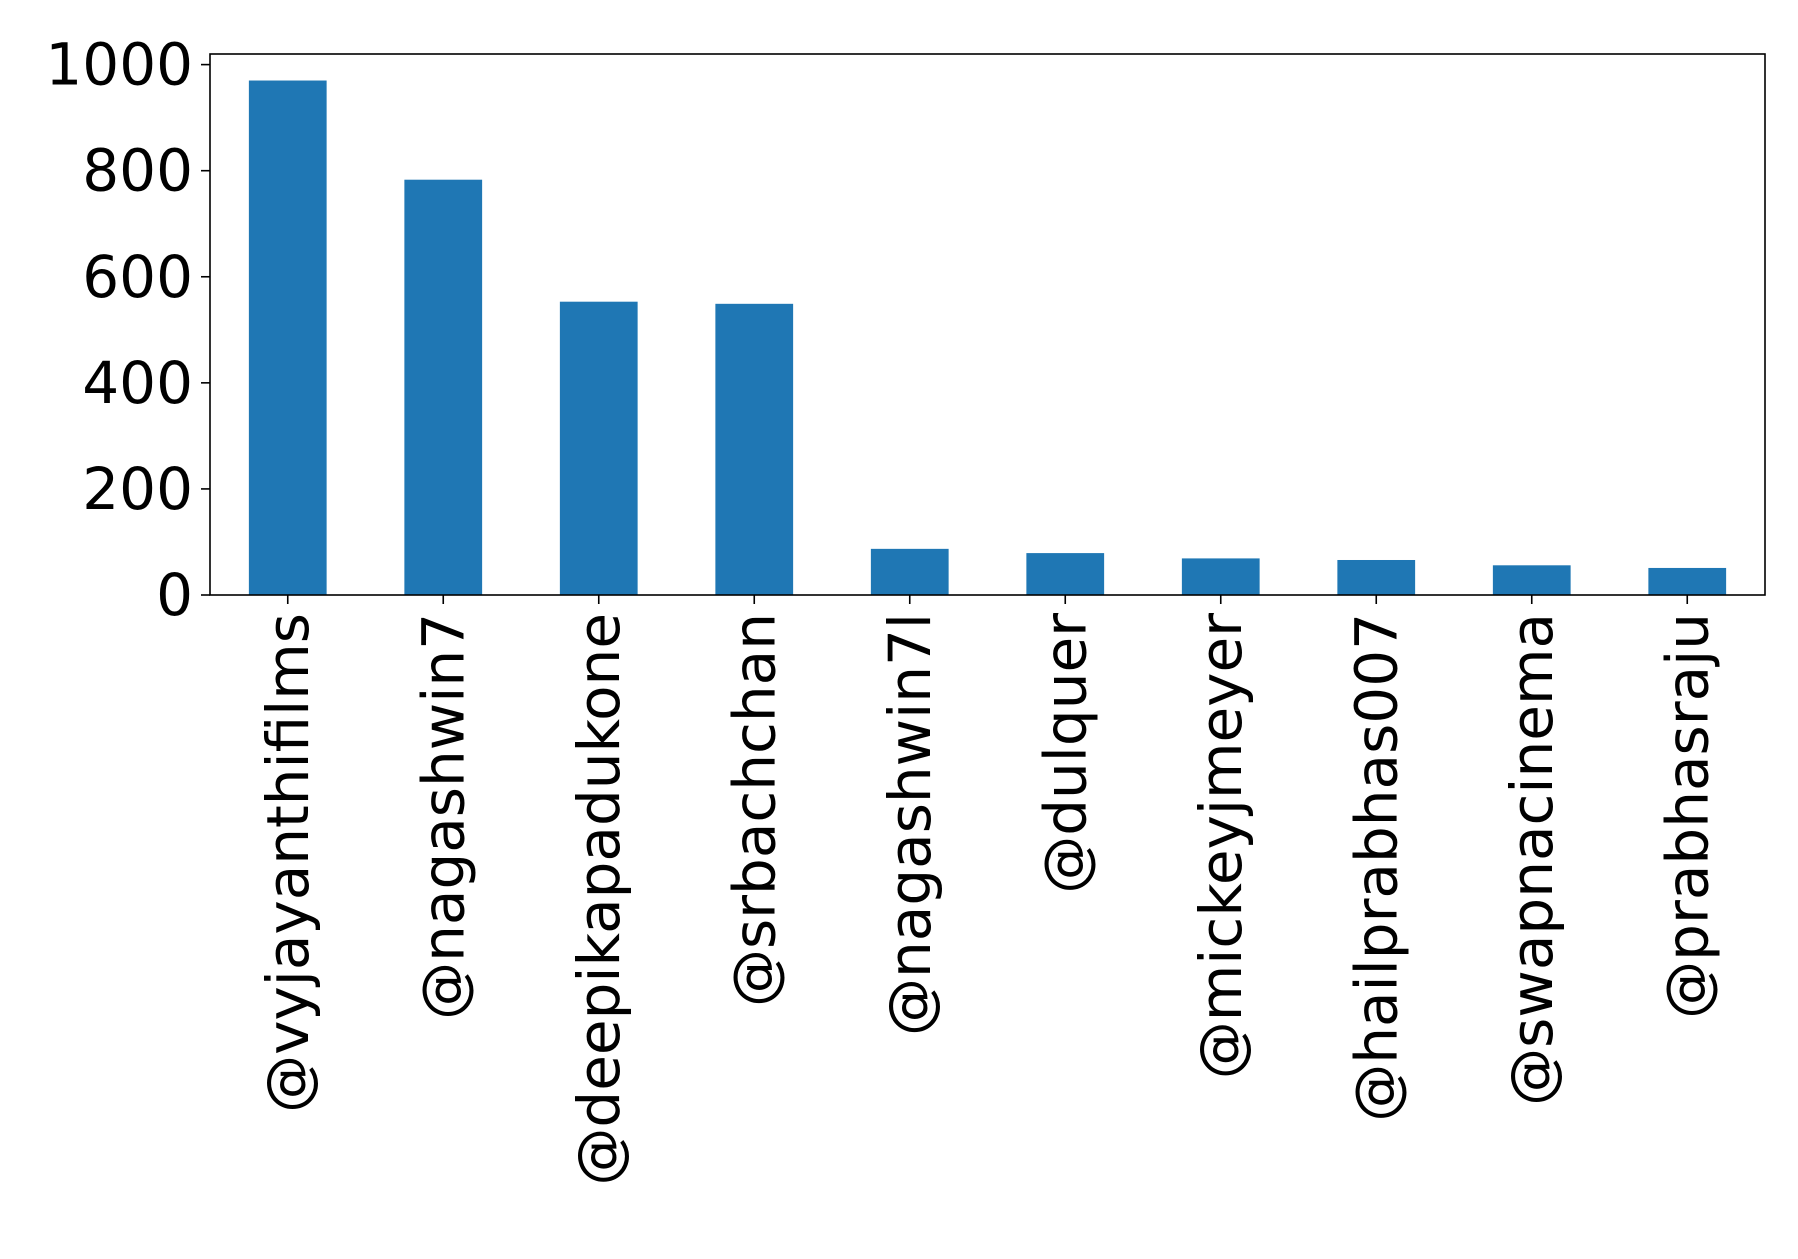 This screenshot has width=1798, height=1259. Describe the element at coordinates (599, 899) in the screenshot. I see `x-tick-label: @deepikapadukone` at that location.